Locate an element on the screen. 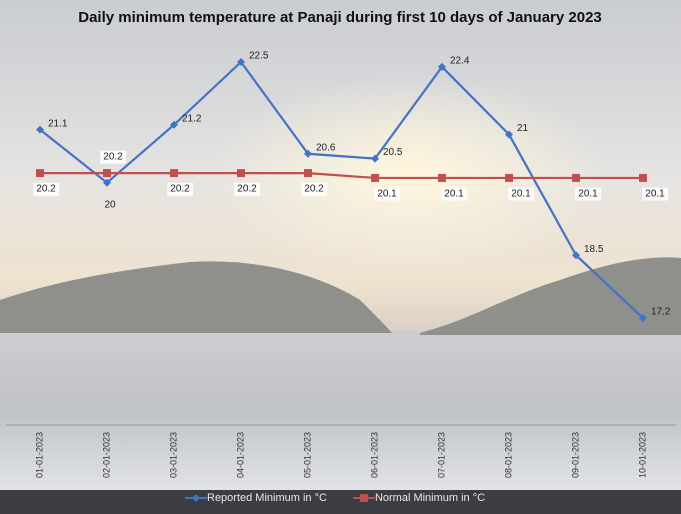  x-tick-label: 05-01-2023 is located at coordinates (307, 455).